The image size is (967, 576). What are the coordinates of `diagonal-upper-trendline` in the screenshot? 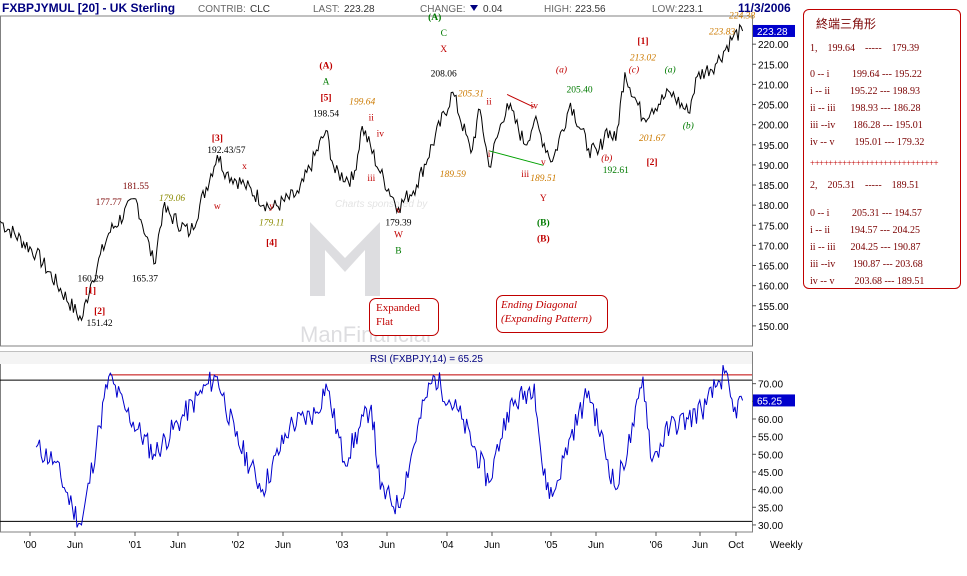 It's located at (520, 101).